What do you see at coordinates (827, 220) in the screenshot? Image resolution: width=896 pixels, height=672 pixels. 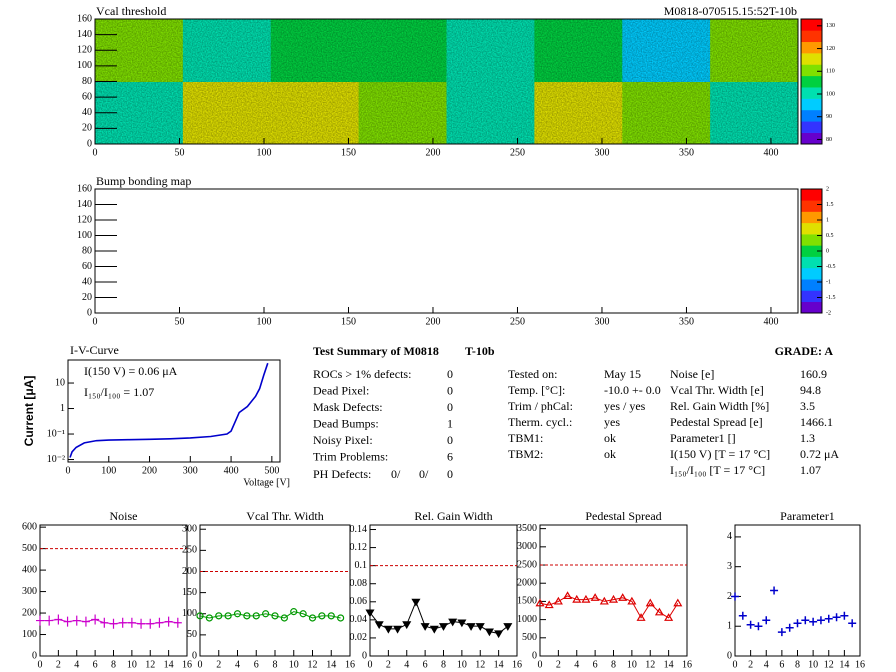 I see `colorbar-tick-label: 1` at bounding box center [827, 220].